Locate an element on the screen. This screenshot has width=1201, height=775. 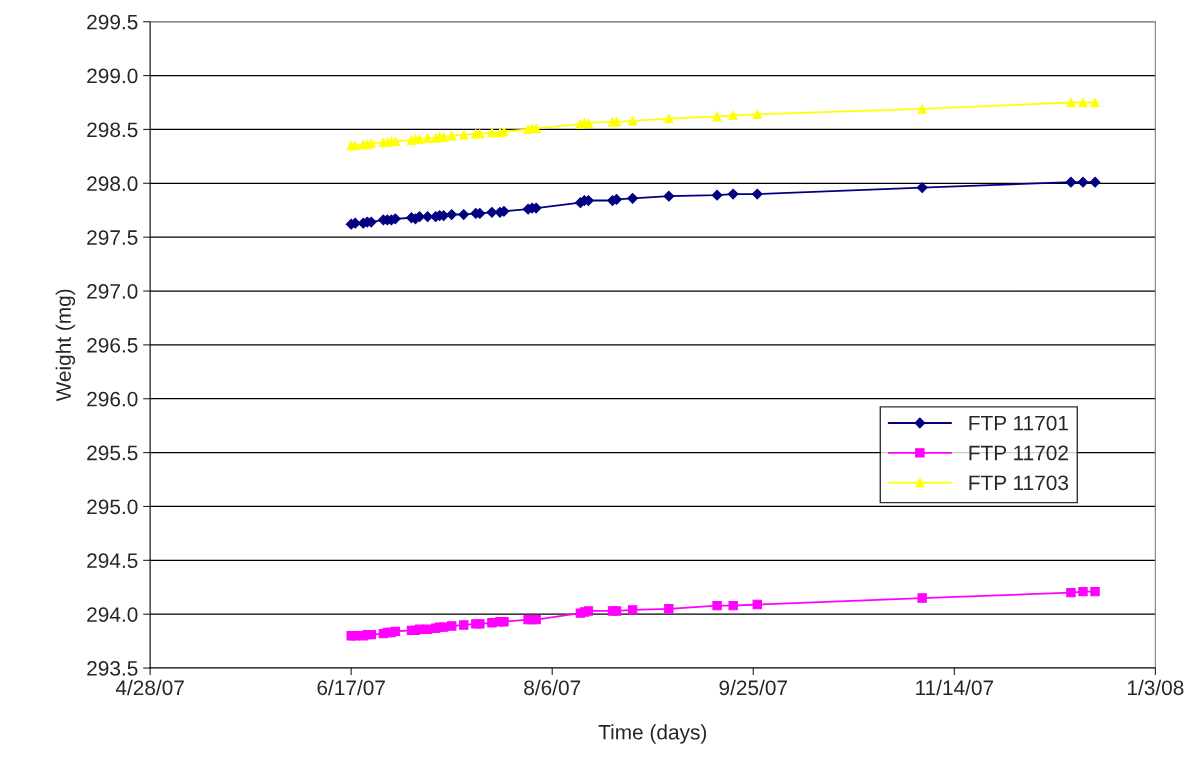
y-axis-title: Weight (mg) is located at coordinates (65, 345).